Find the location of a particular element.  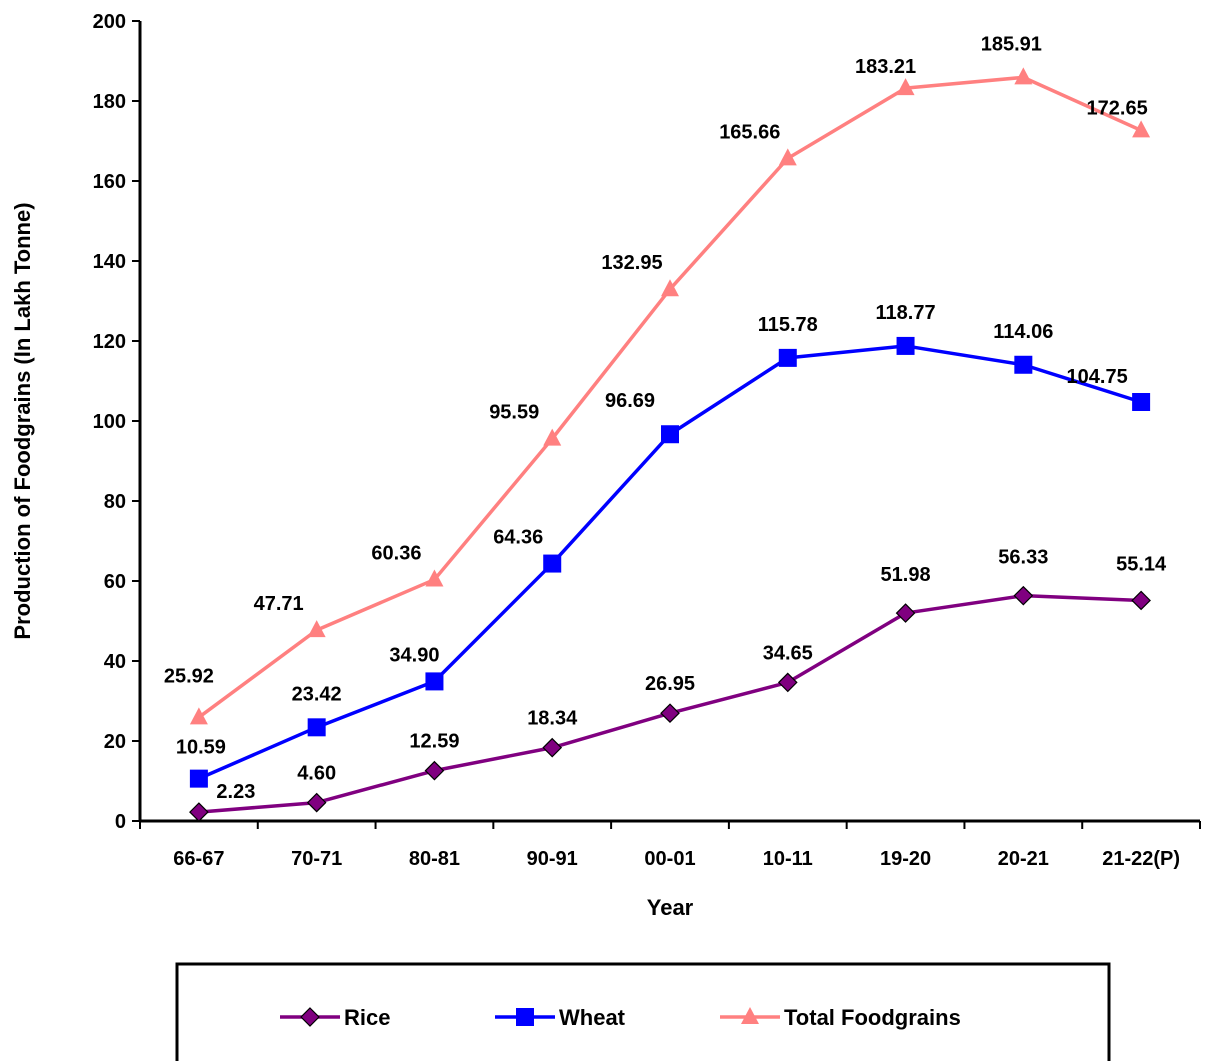

legend-label: Rice is located at coordinates (367, 1017).